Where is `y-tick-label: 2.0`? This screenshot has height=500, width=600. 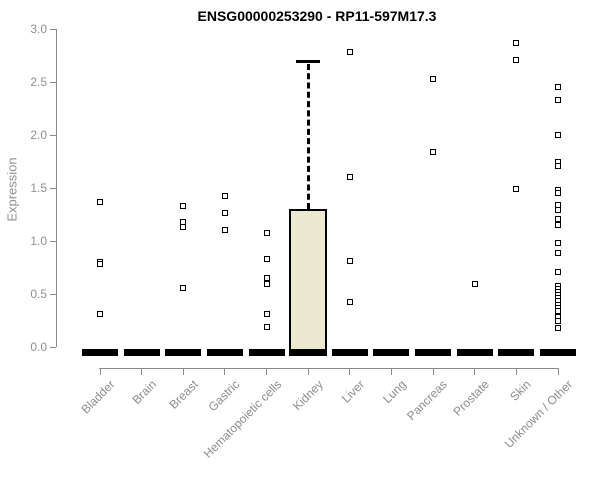
y-tick-label: 2.0 is located at coordinates (38, 135).